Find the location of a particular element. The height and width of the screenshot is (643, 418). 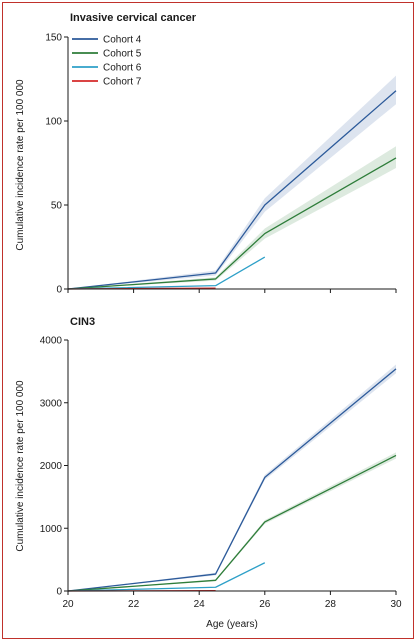

y-tick-label: 1000 is located at coordinates (51, 529).